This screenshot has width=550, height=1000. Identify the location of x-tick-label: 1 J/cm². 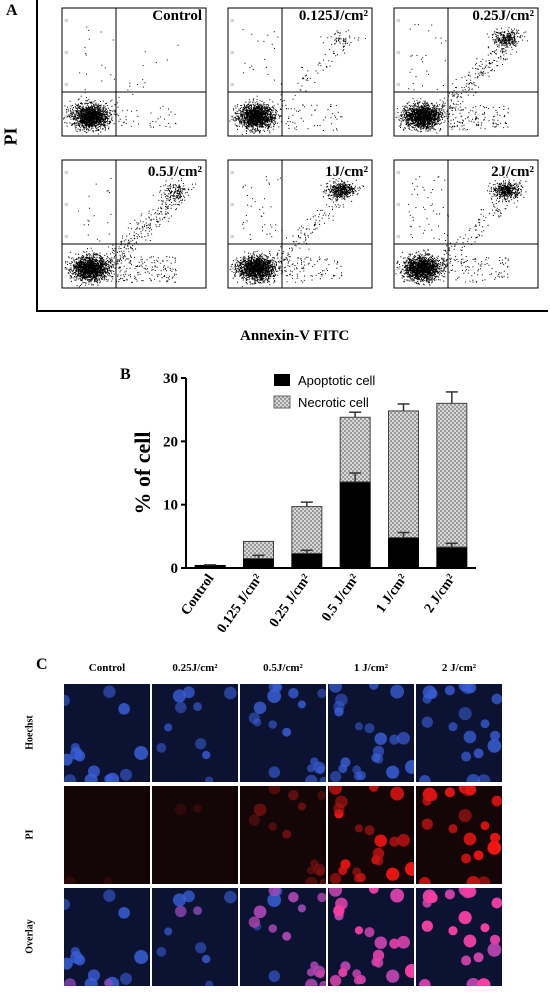
(392, 594).